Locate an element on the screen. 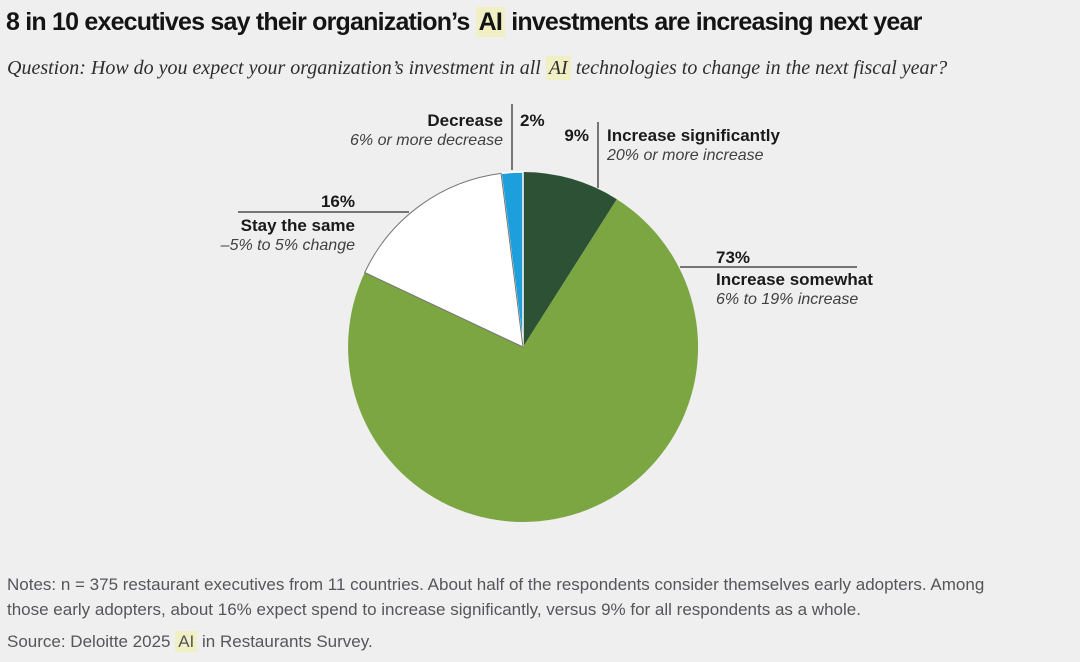  callout-increase-somewhat: 73% Increase somewhat 6% to 19% increase is located at coordinates (794, 279).